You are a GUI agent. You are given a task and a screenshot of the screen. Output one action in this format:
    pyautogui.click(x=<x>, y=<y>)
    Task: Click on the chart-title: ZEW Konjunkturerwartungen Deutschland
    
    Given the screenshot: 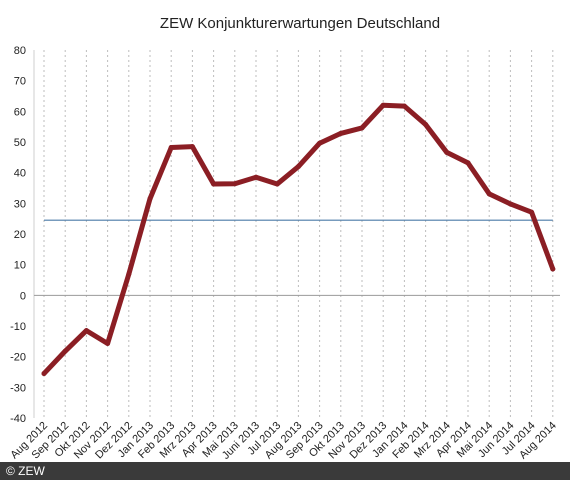 What is the action you would take?
    pyautogui.click(x=300, y=23)
    